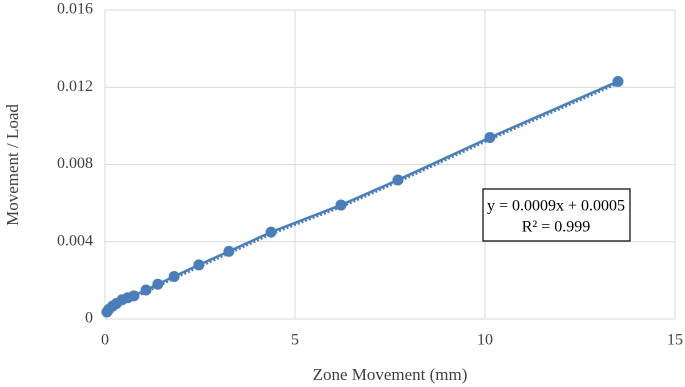 This screenshot has width=685, height=387. Describe the element at coordinates (12, 165) in the screenshot. I see `y-axis-title: Movement / Load` at that location.